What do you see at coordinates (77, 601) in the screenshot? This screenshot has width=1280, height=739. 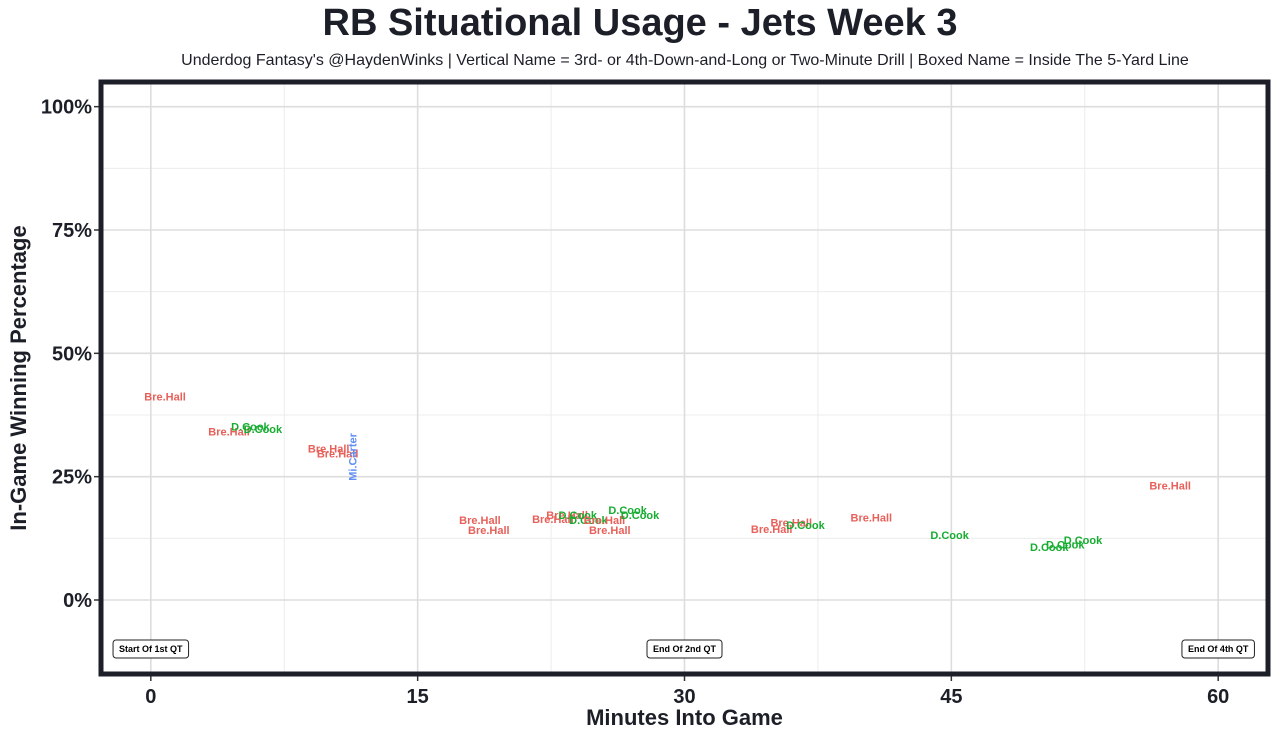 I see `y-tick-label: 0%` at bounding box center [77, 601].